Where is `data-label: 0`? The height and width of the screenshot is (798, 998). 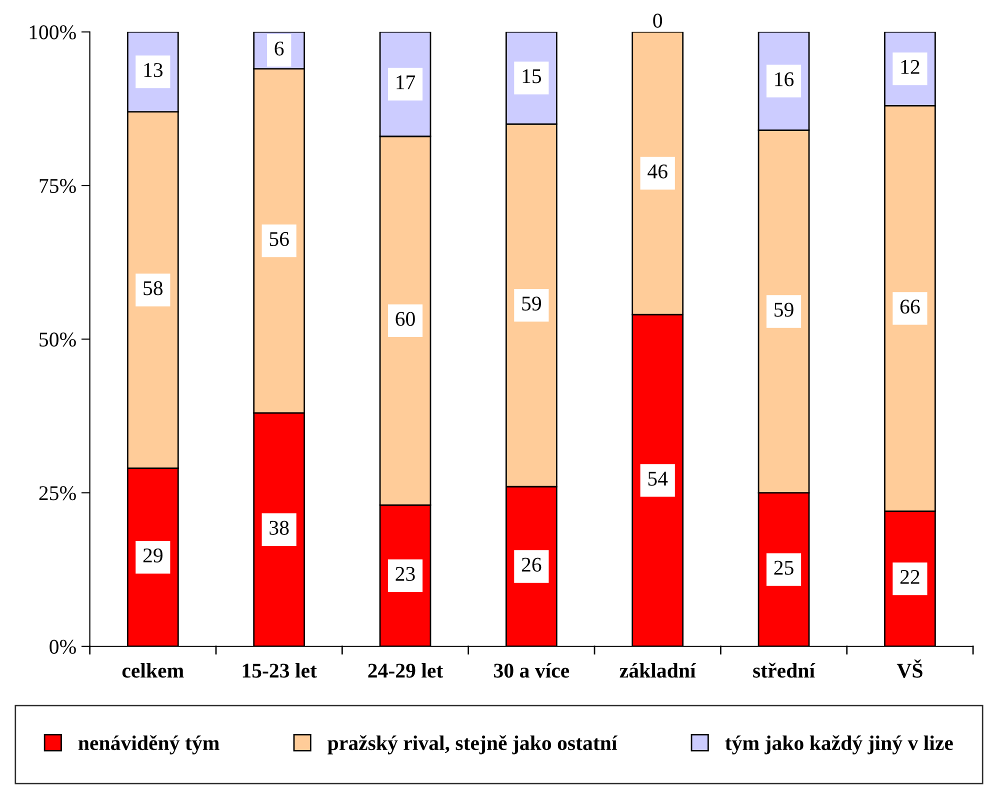 data-label: 0 is located at coordinates (657, 21).